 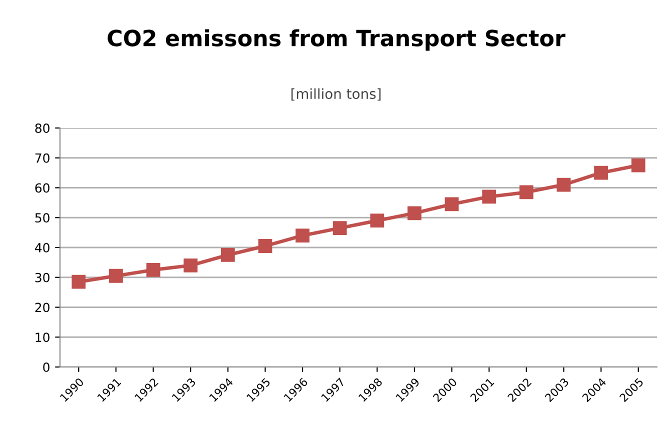 I want to click on y-tick-label: 40, so click(x=42, y=247).